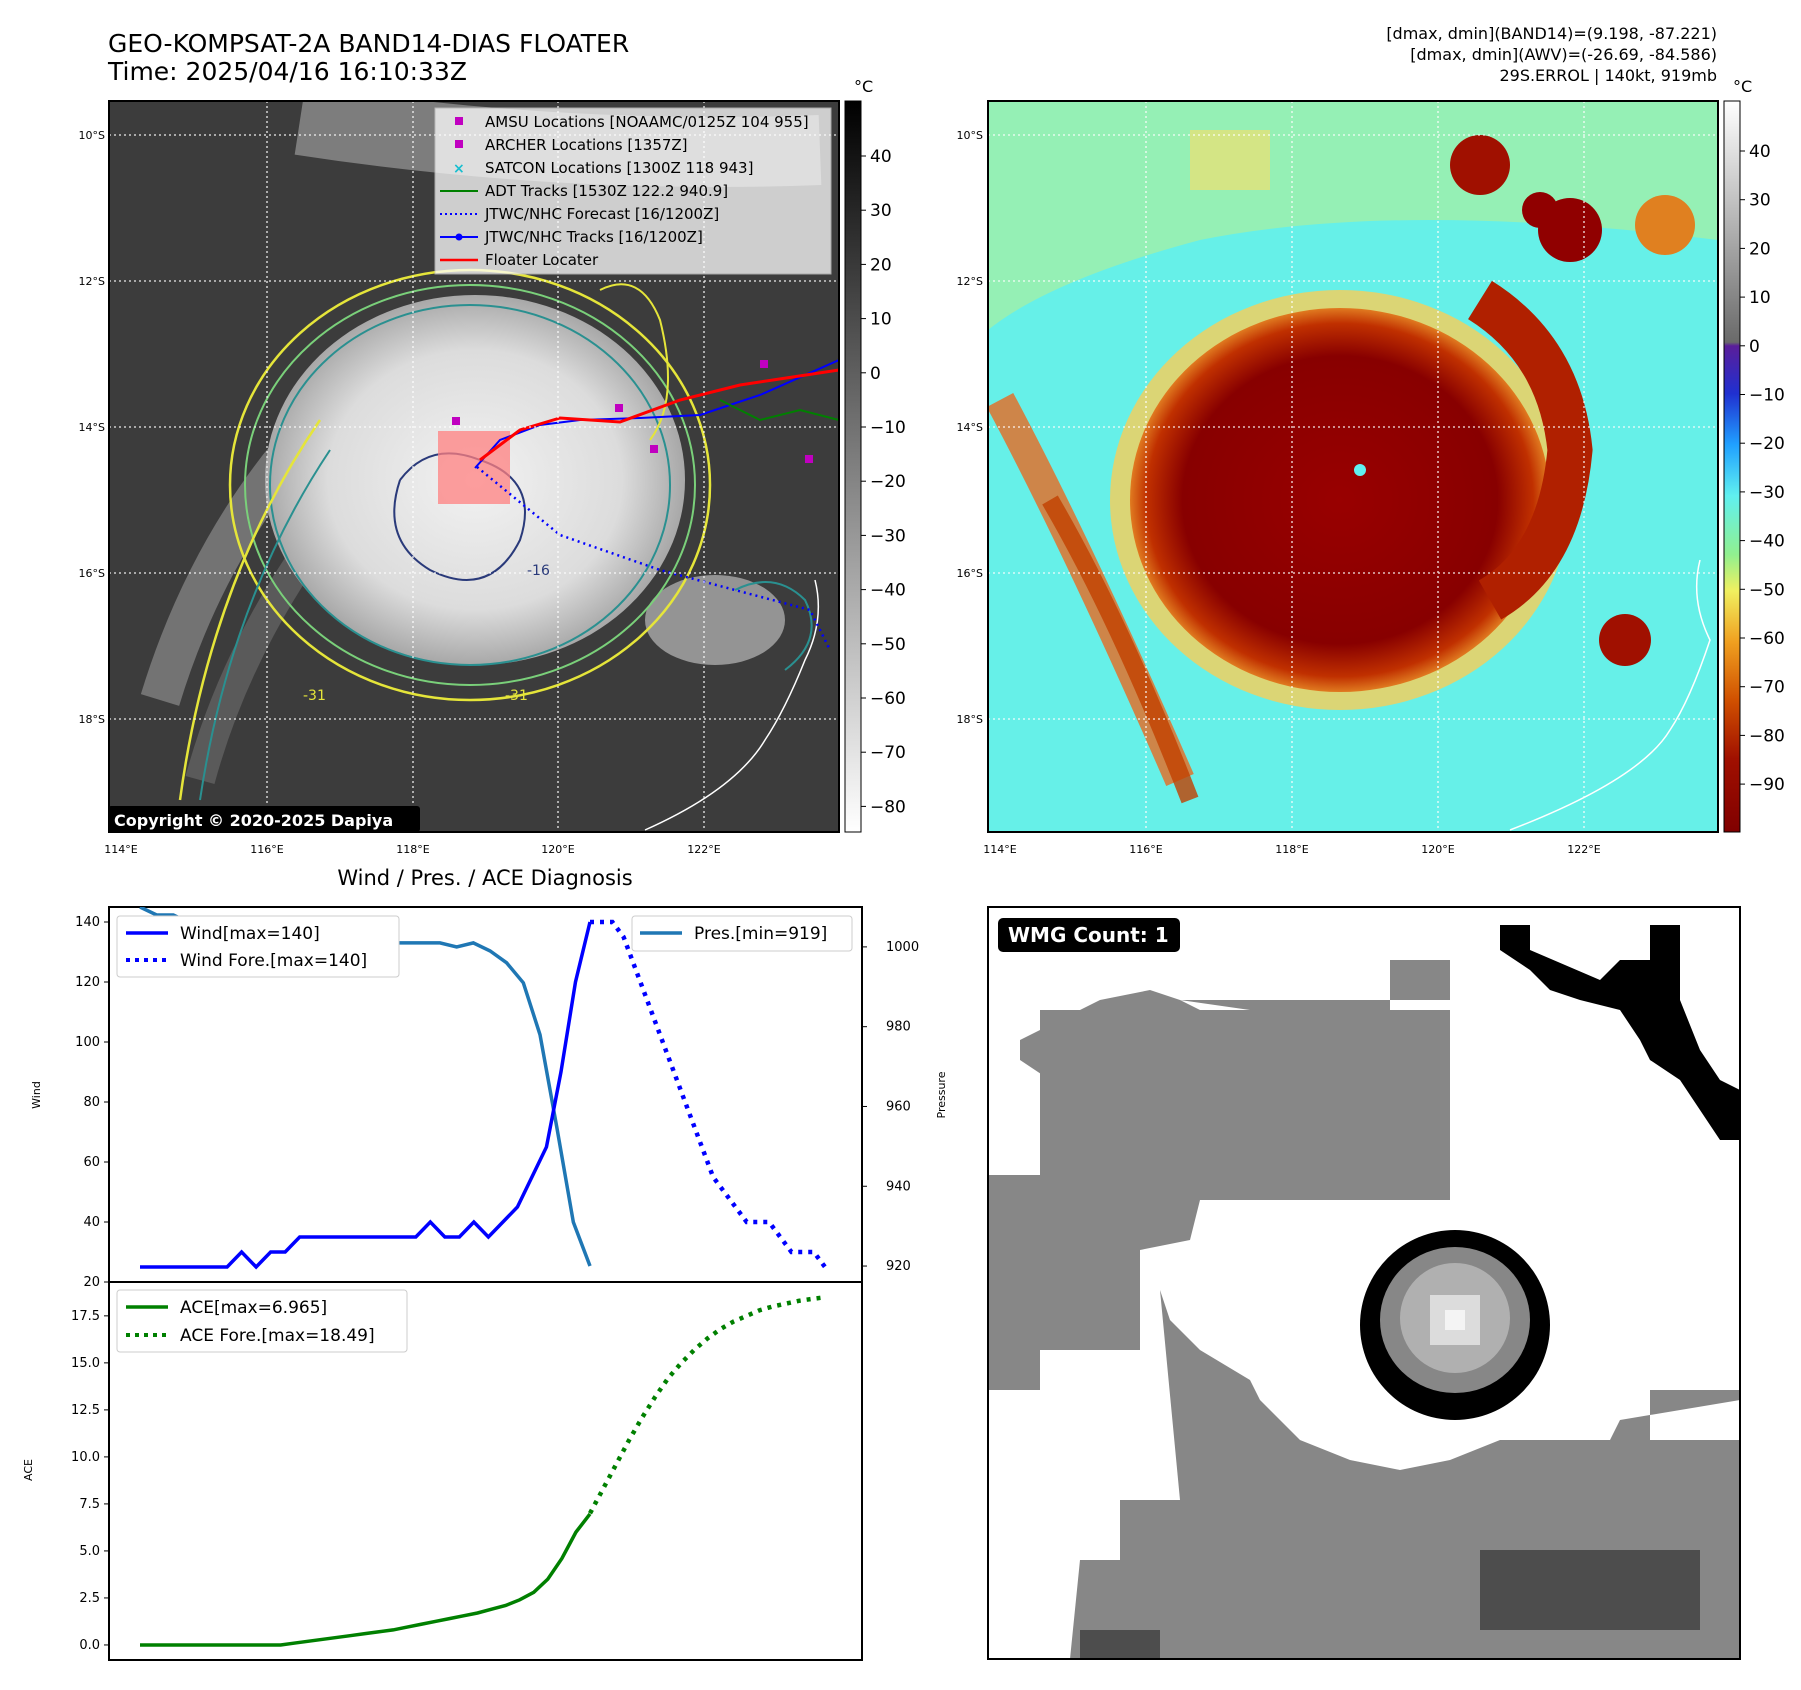 The width and height of the screenshot is (1801, 1690). What do you see at coordinates (89, 1645) in the screenshot?
I see `ace-tick-label: 0.0` at bounding box center [89, 1645].